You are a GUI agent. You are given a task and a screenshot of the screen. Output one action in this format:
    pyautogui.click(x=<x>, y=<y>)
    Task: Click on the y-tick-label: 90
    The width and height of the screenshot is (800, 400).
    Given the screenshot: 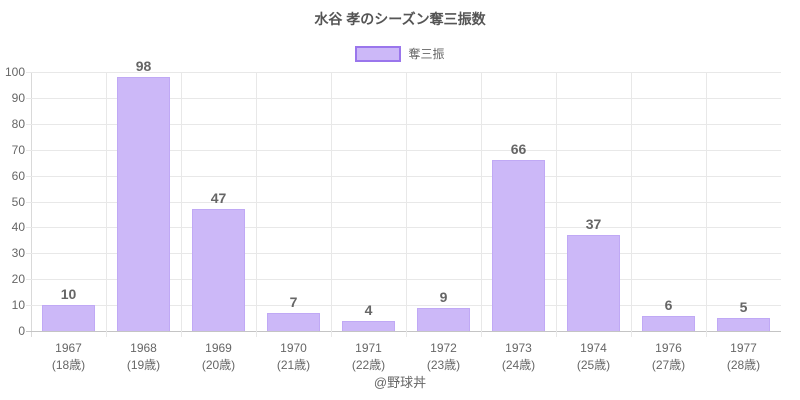 What is the action you would take?
    pyautogui.click(x=18, y=97)
    